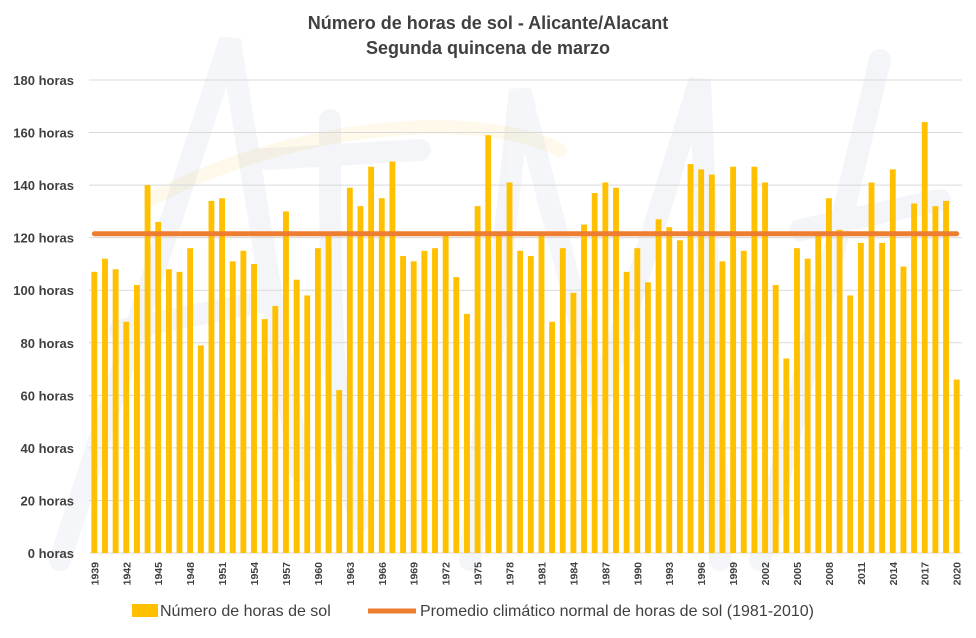 This screenshot has width=976, height=638. I want to click on bar-1991, so click(648, 417).